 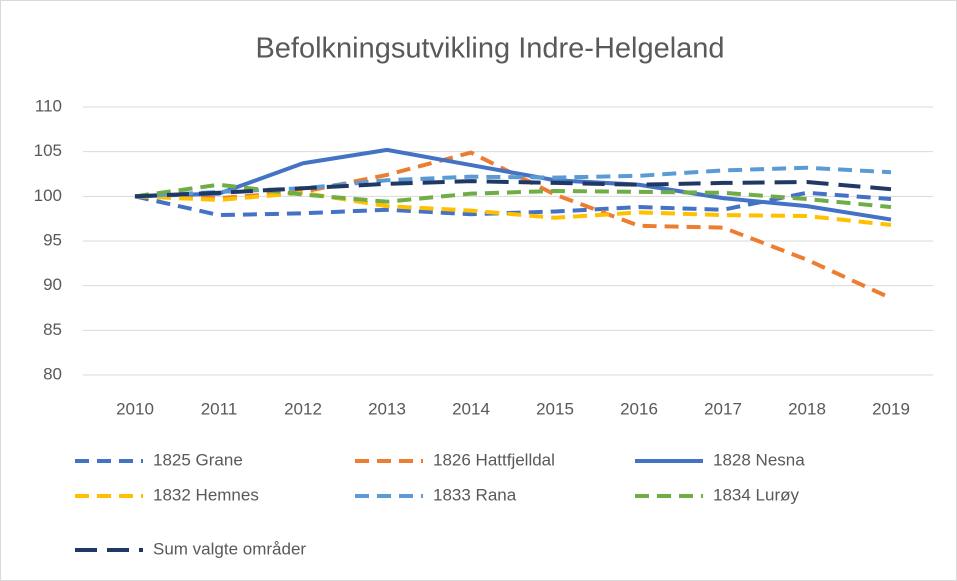 What do you see at coordinates (807, 408) in the screenshot?
I see `x-tick-label: 2018` at bounding box center [807, 408].